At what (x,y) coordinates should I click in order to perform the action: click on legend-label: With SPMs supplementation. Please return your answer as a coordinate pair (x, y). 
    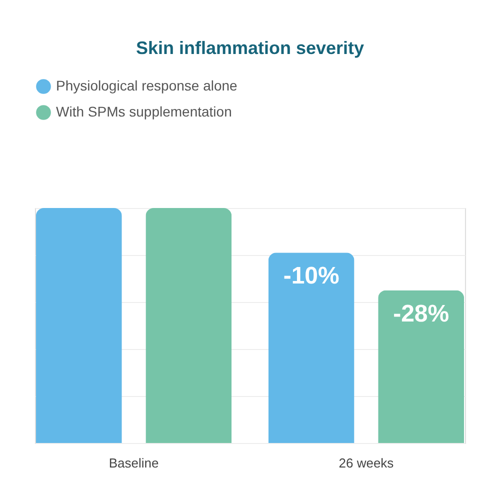
    Looking at the image, I should click on (144, 112).